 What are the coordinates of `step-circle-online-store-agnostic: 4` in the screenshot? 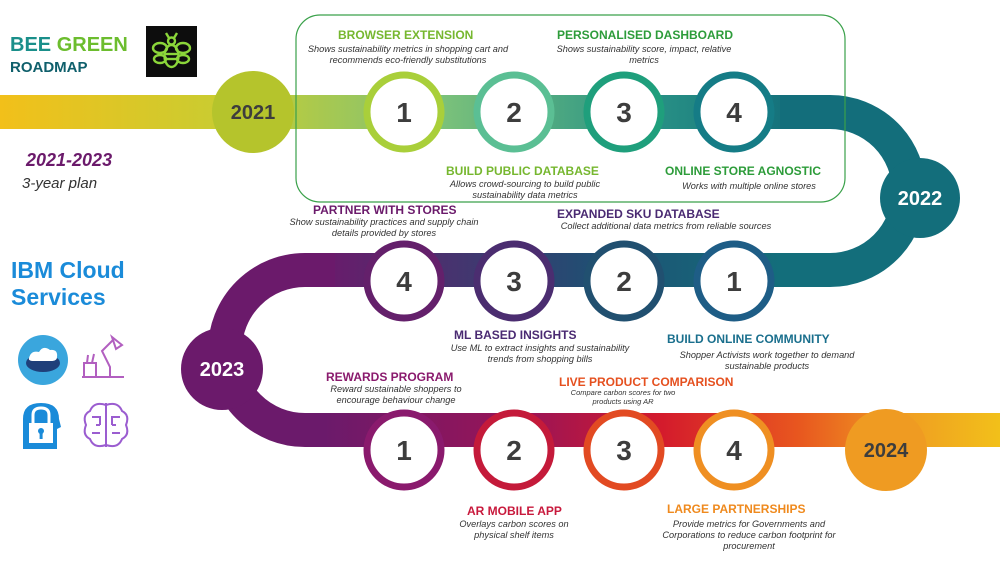 It's located at (734, 112).